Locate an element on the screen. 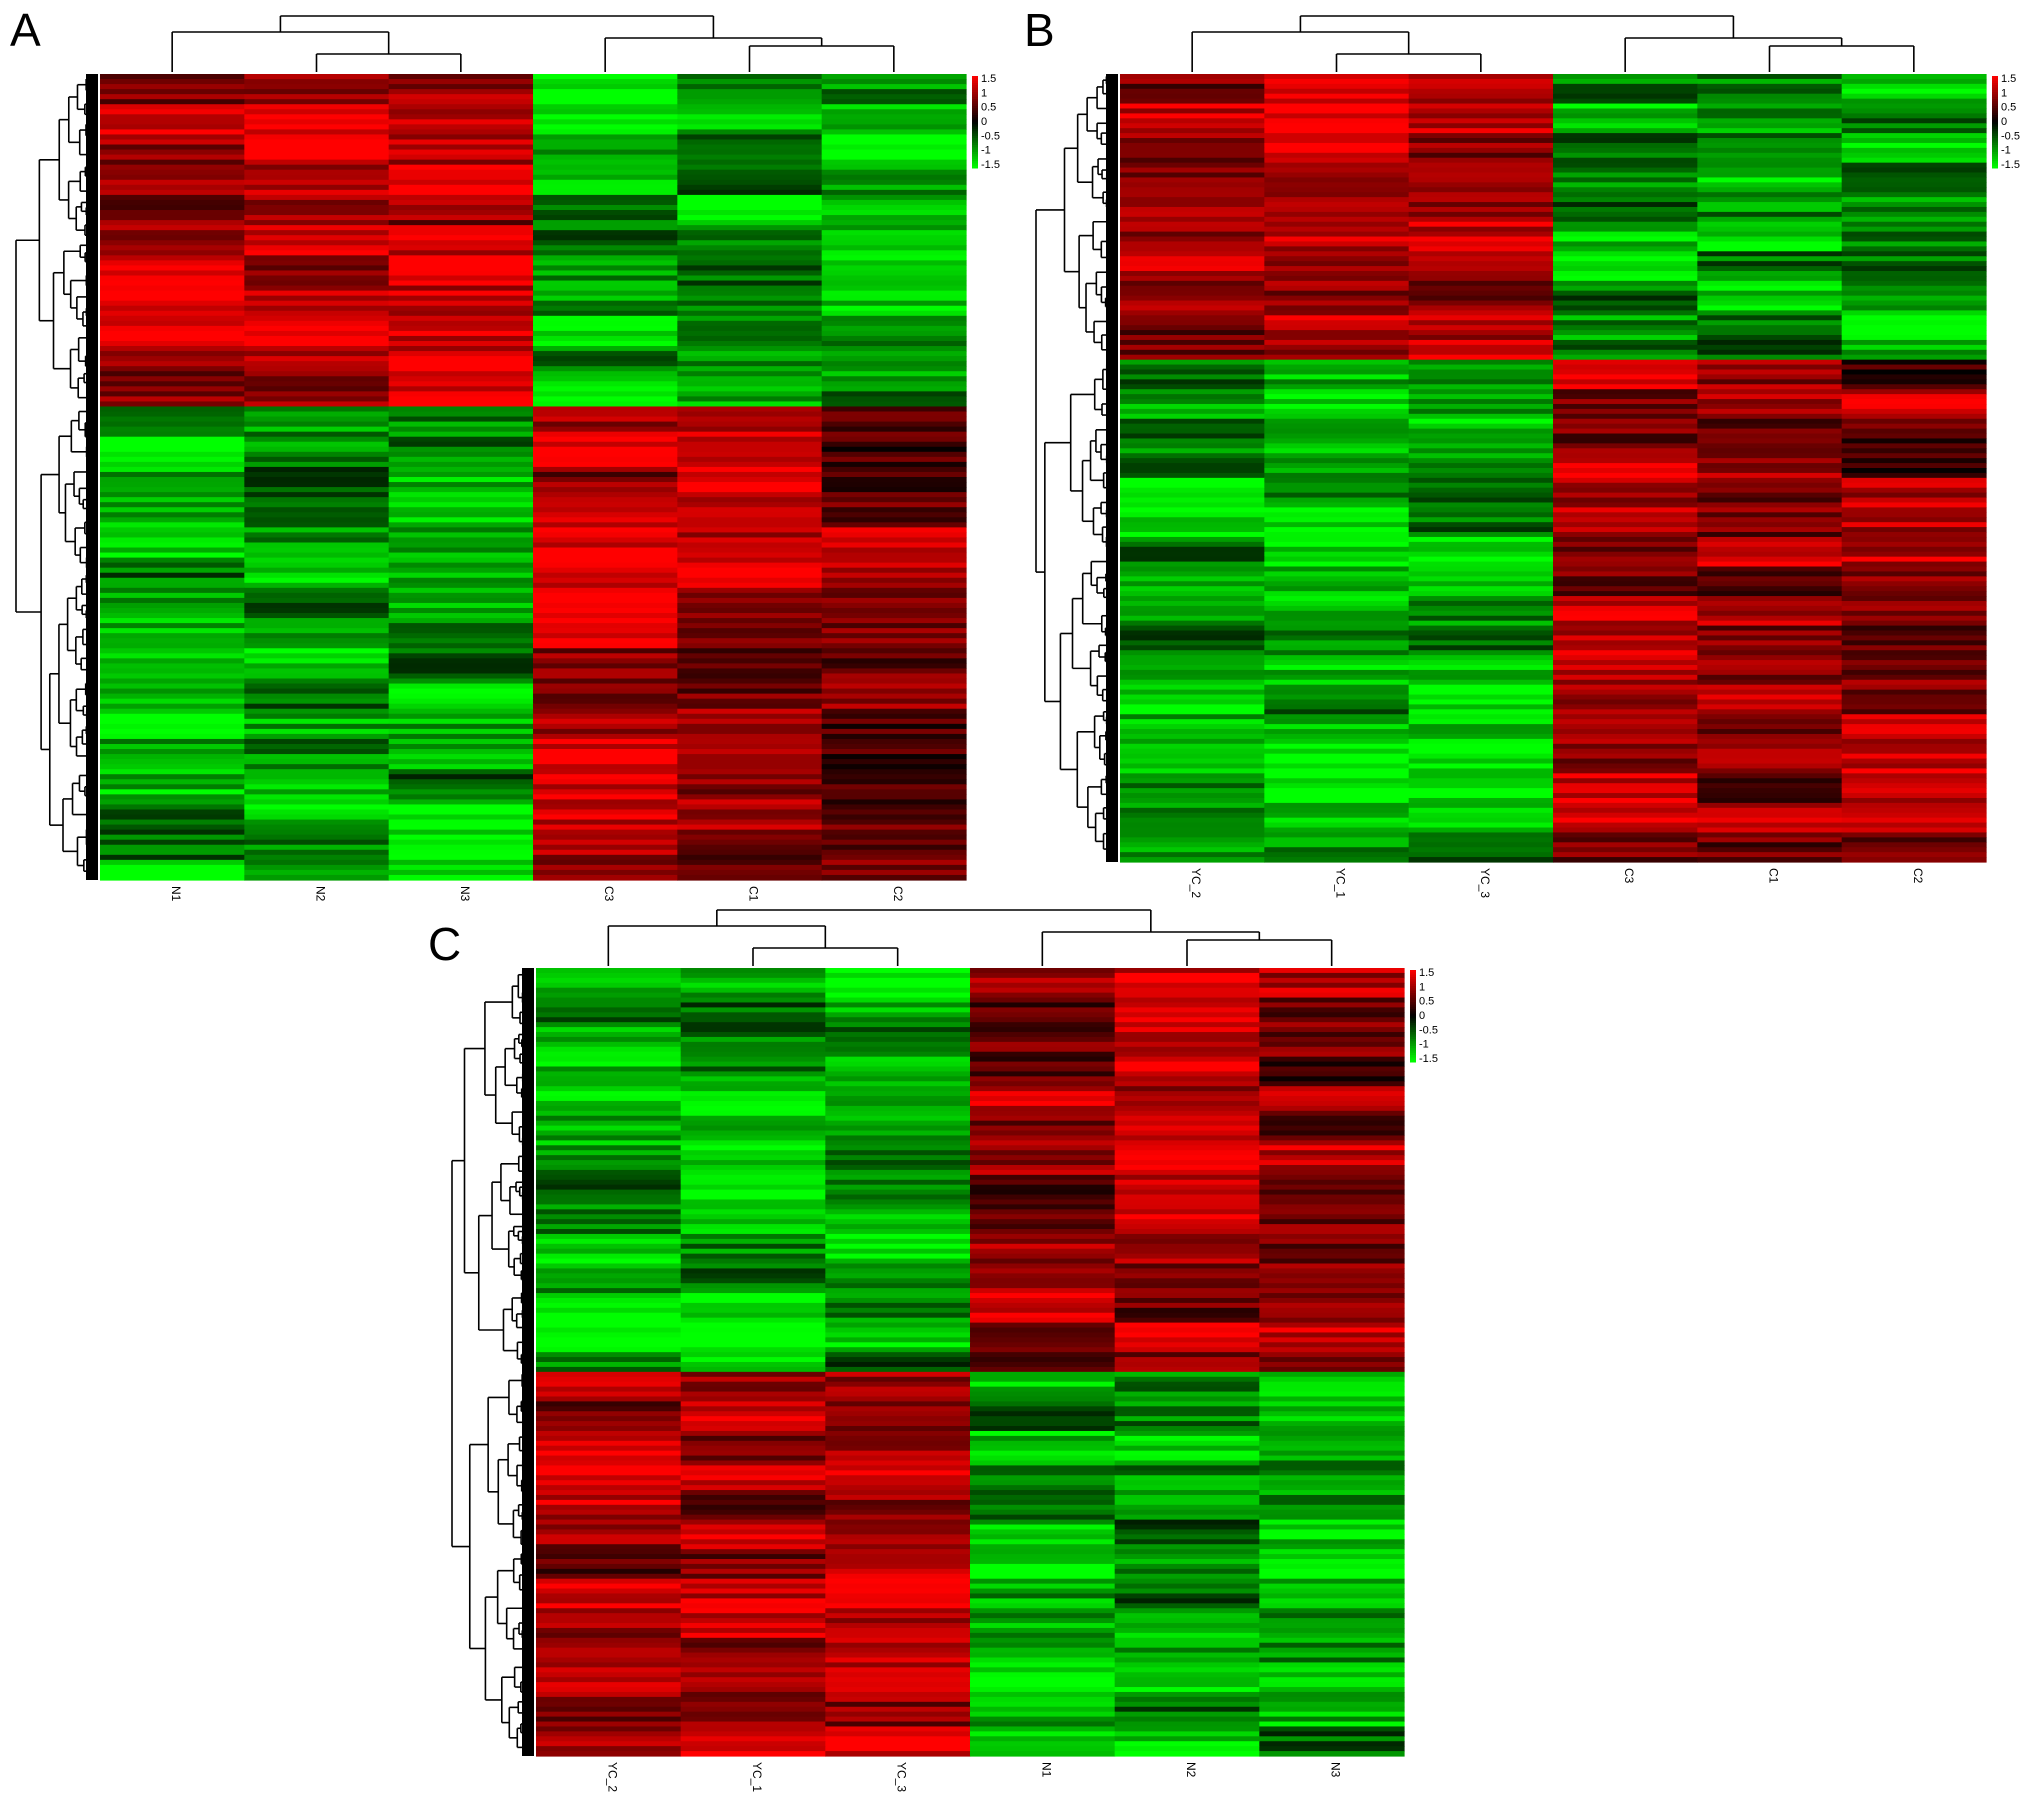 This screenshot has width=2031, height=1796. column-label: C3 is located at coordinates (609, 894).